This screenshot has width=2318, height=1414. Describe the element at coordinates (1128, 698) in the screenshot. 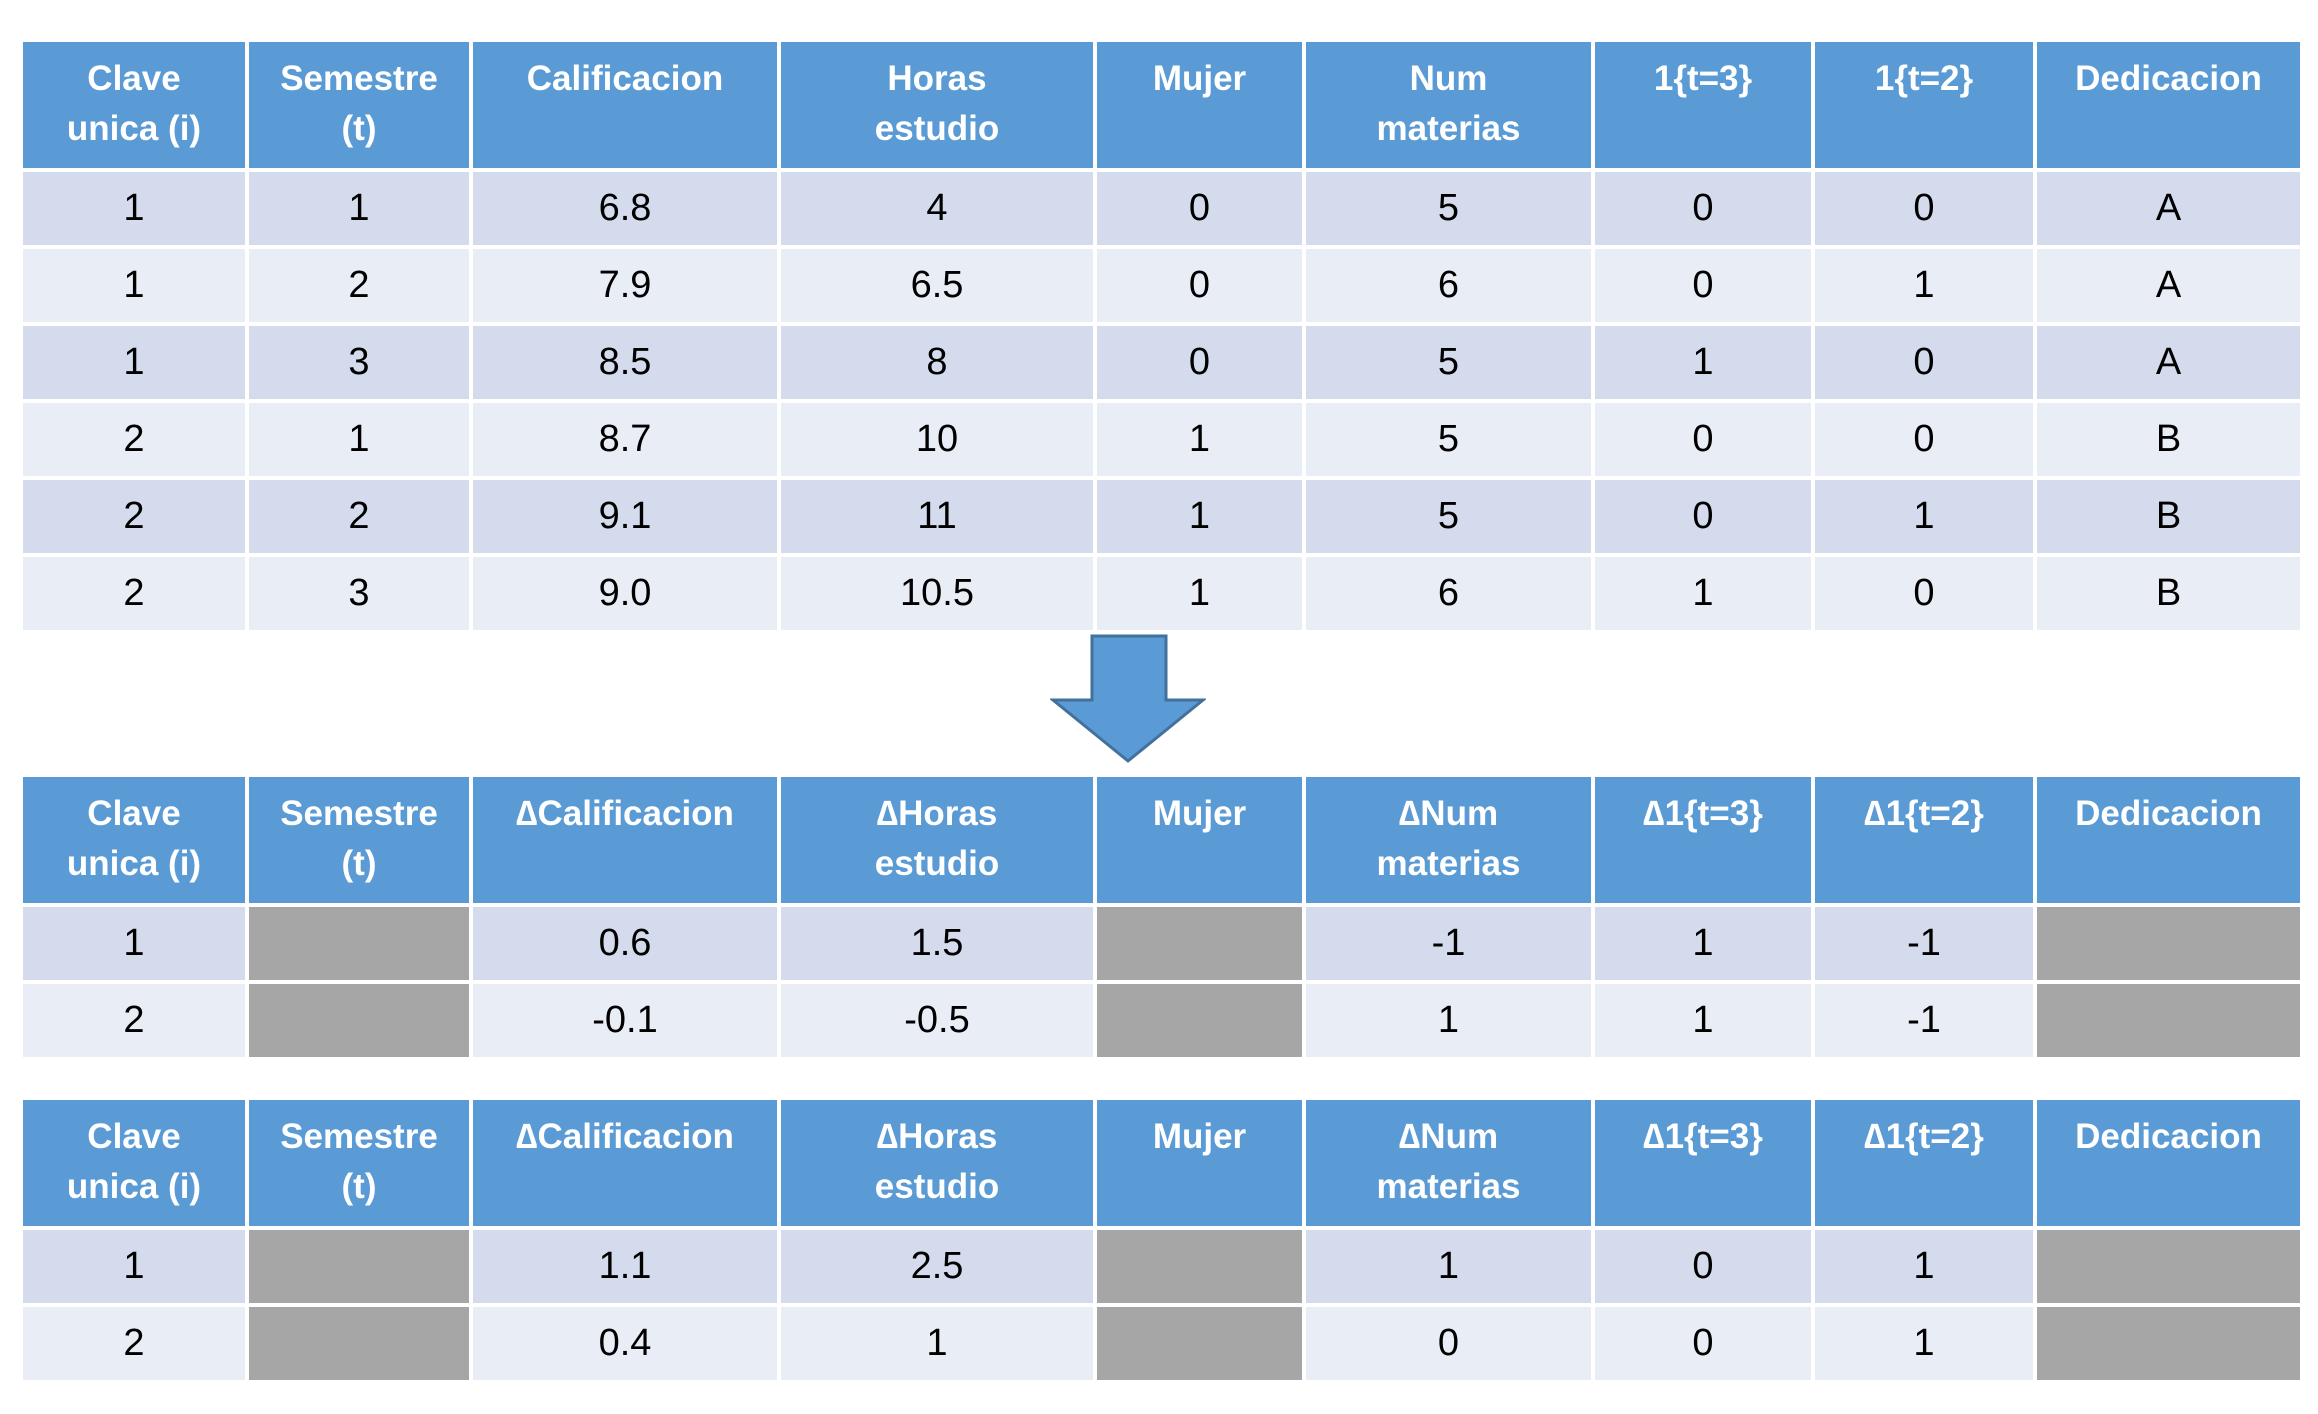

I see `down-arrow-icon` at that location.